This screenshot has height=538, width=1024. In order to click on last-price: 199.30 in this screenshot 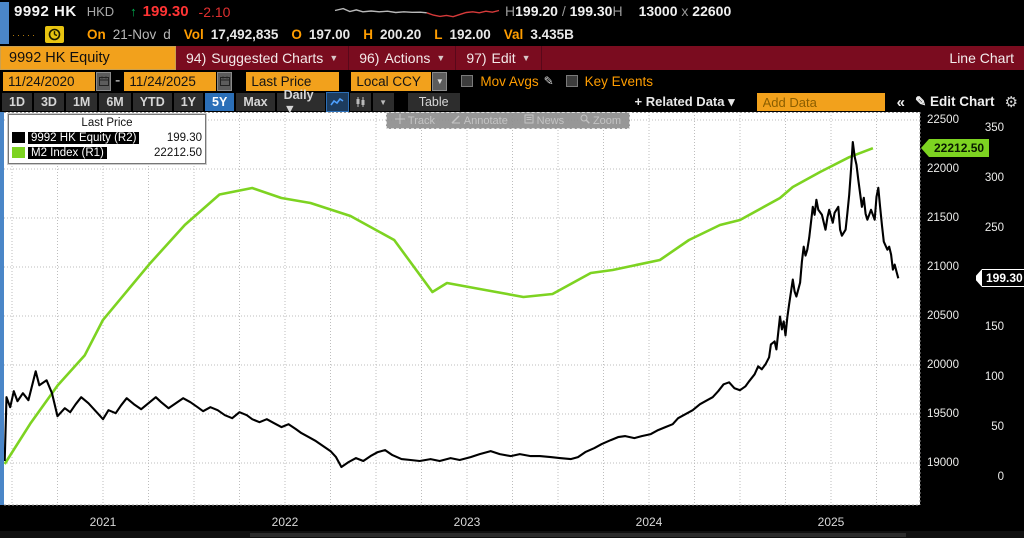, I will do `click(165, 11)`.